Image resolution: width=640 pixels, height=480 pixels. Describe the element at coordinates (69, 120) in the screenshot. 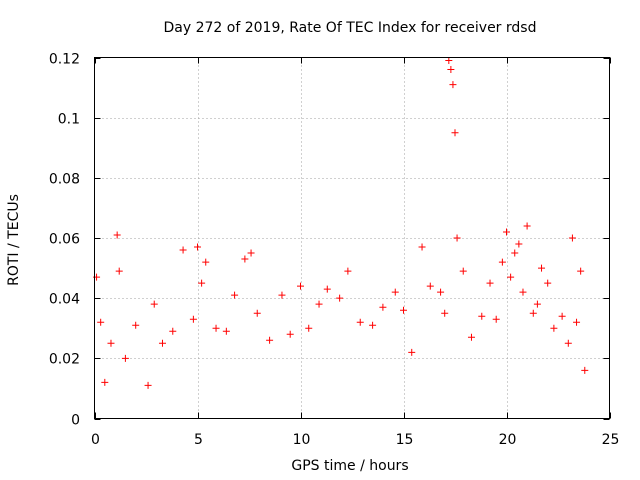

I see `y-tick-label: 0.1` at that location.